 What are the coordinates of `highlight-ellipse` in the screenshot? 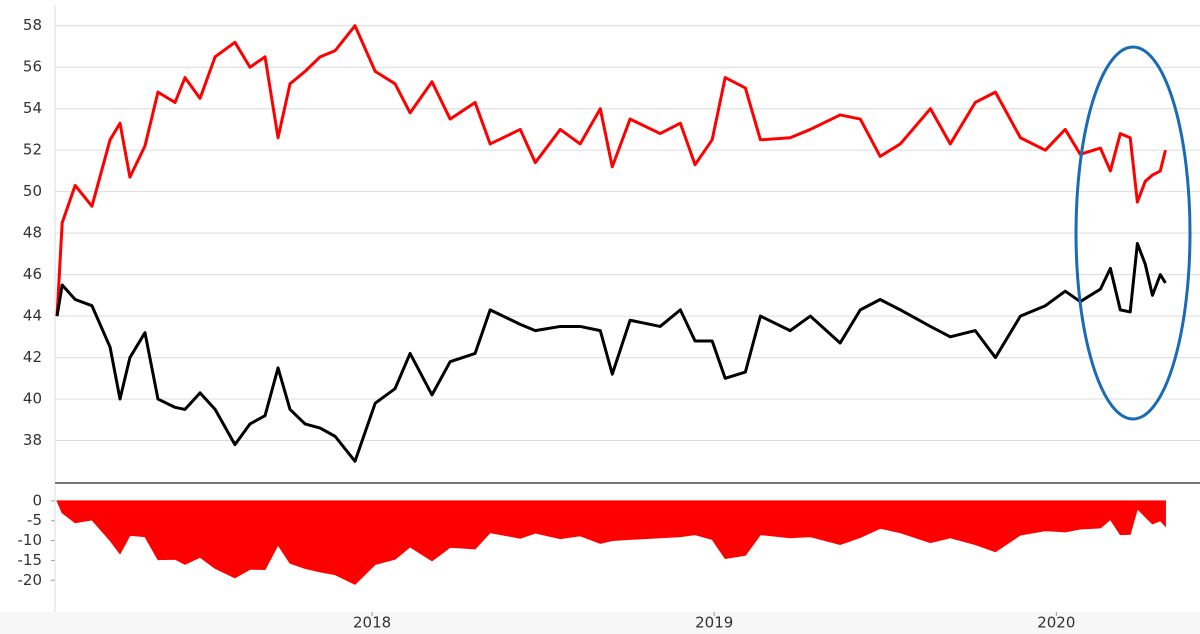 It's located at (1133, 233).